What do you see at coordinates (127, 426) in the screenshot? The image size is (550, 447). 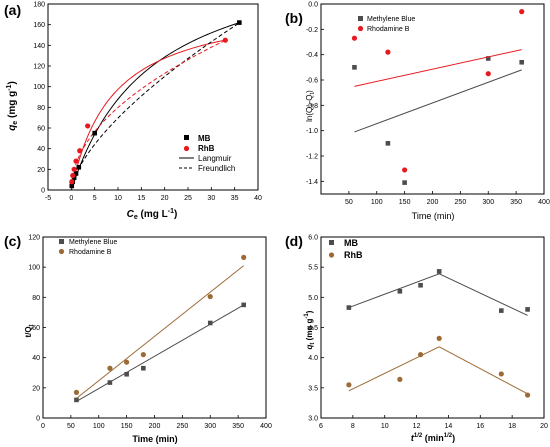 I see `x-tick-label: 150` at bounding box center [127, 426].